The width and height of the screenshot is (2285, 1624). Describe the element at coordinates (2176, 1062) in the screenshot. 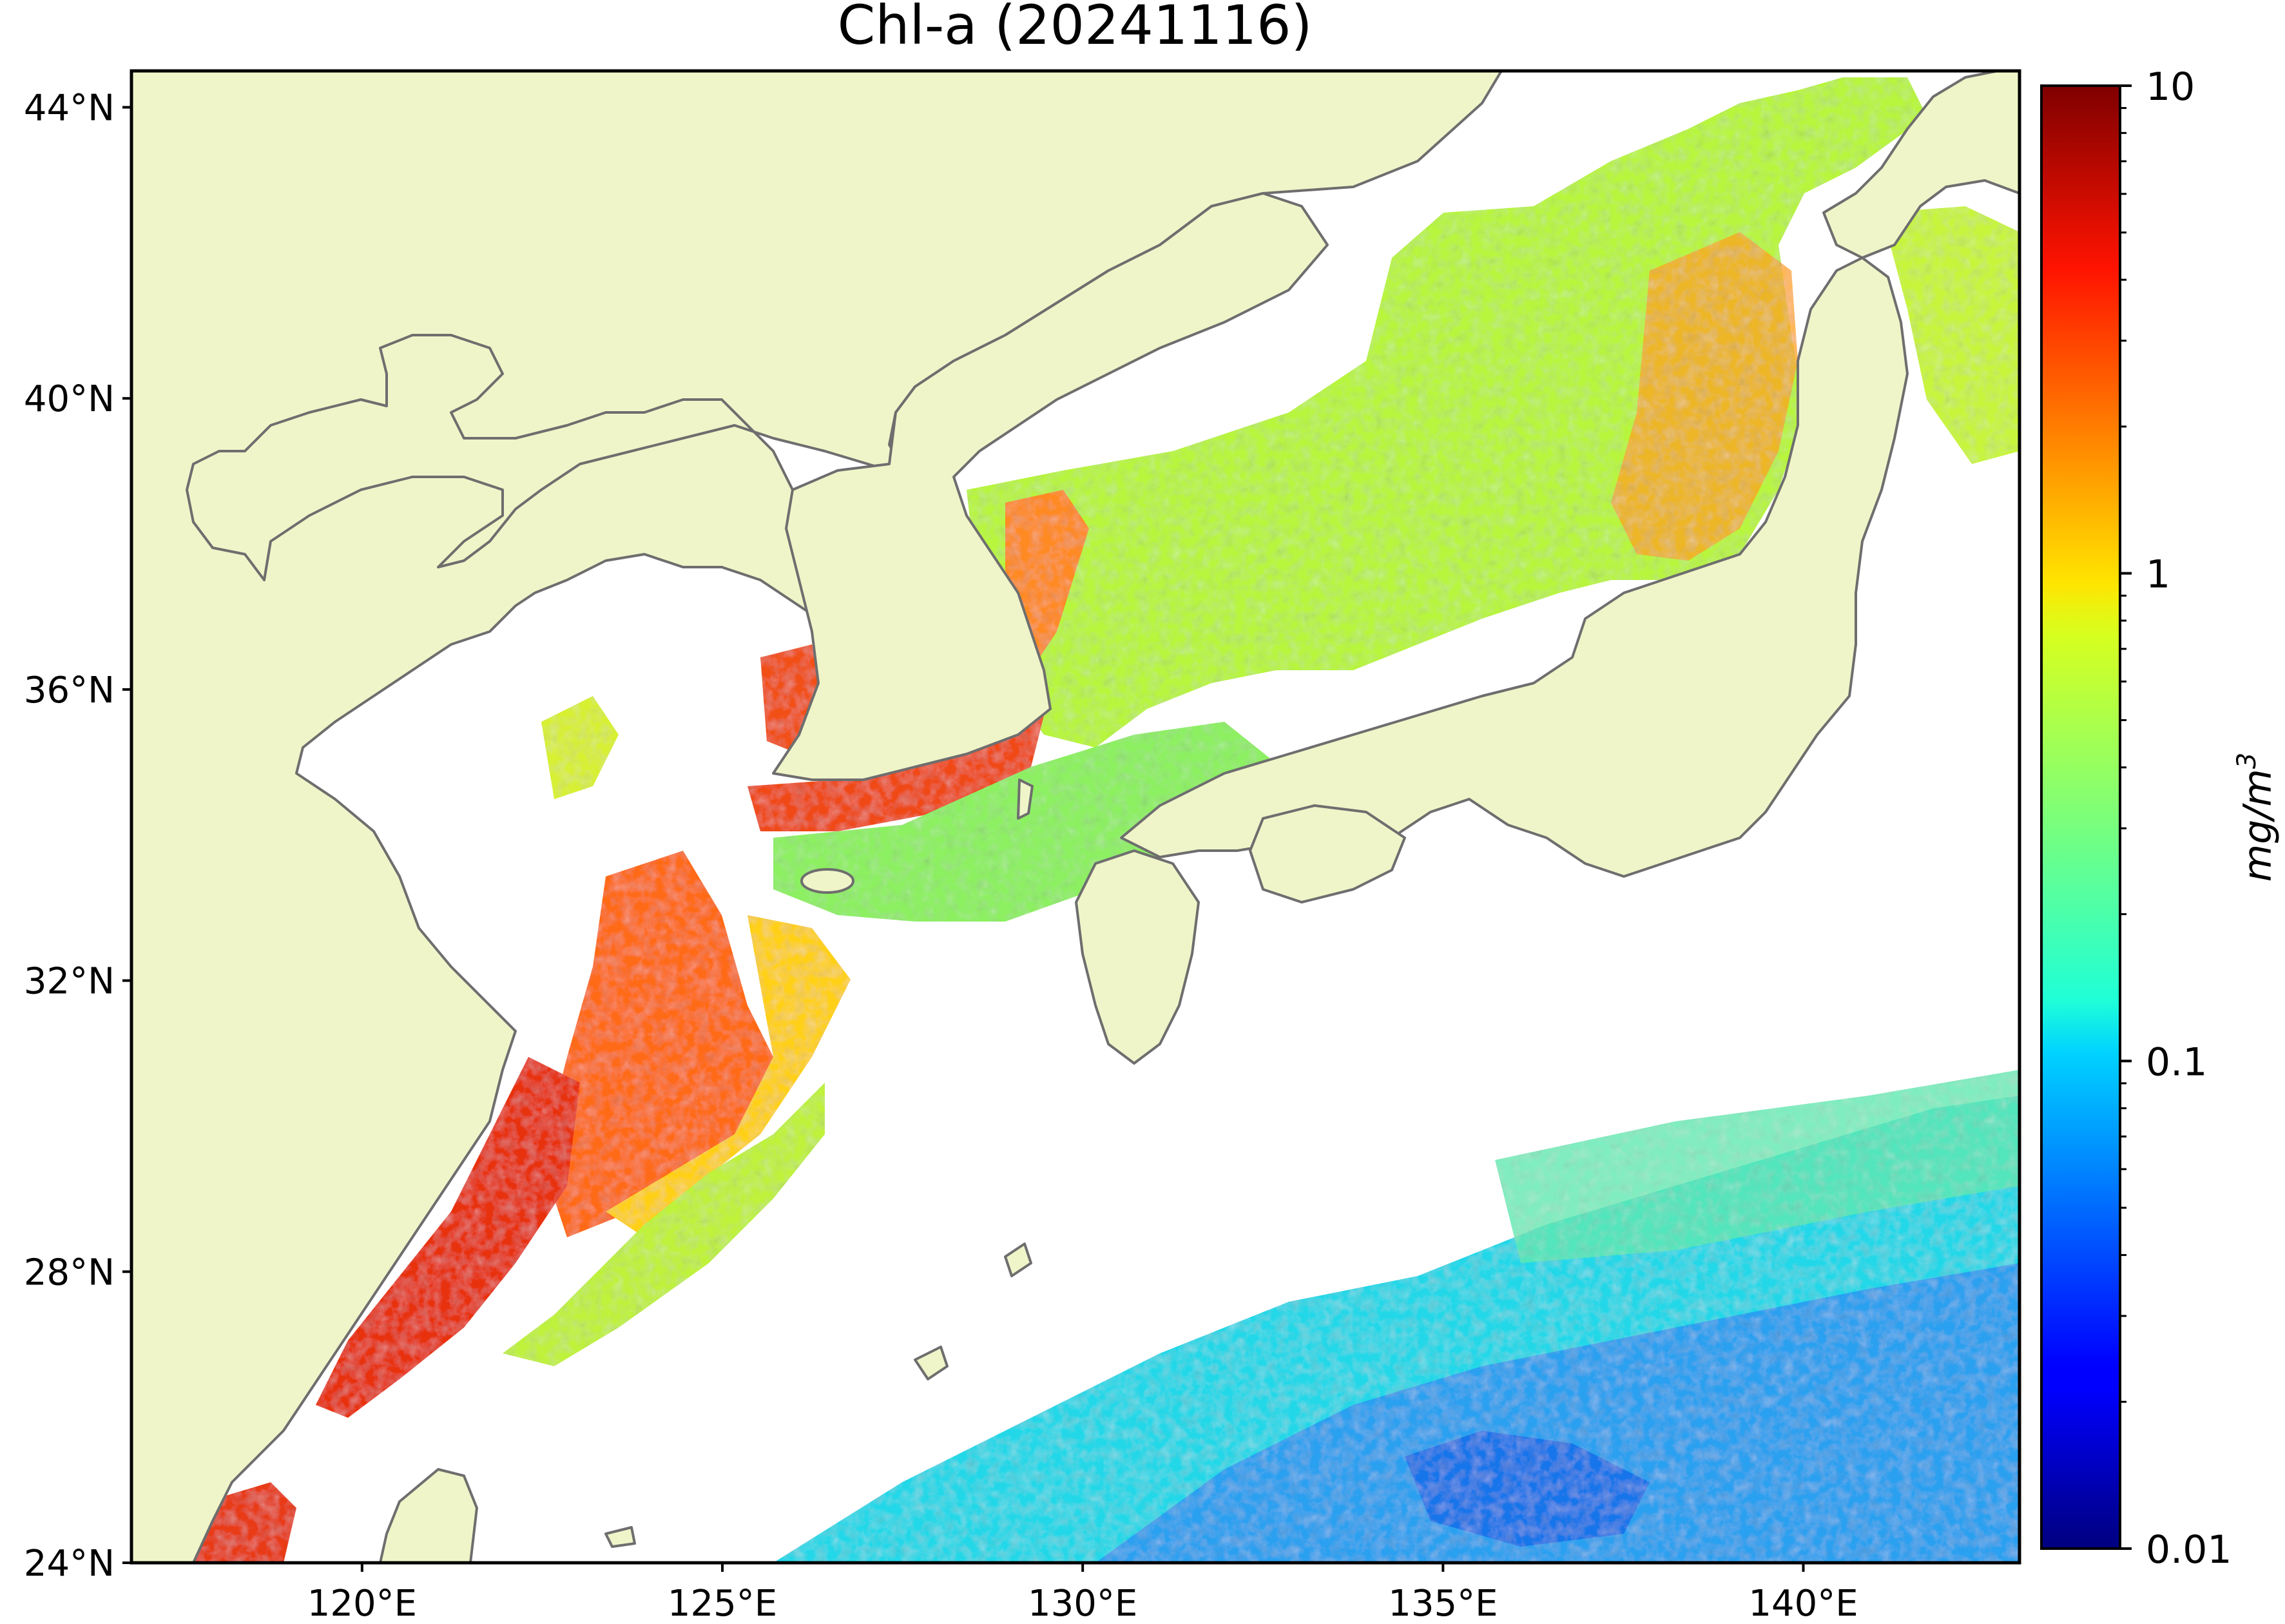

I see `colorbar-tick-label: 0.1` at that location.